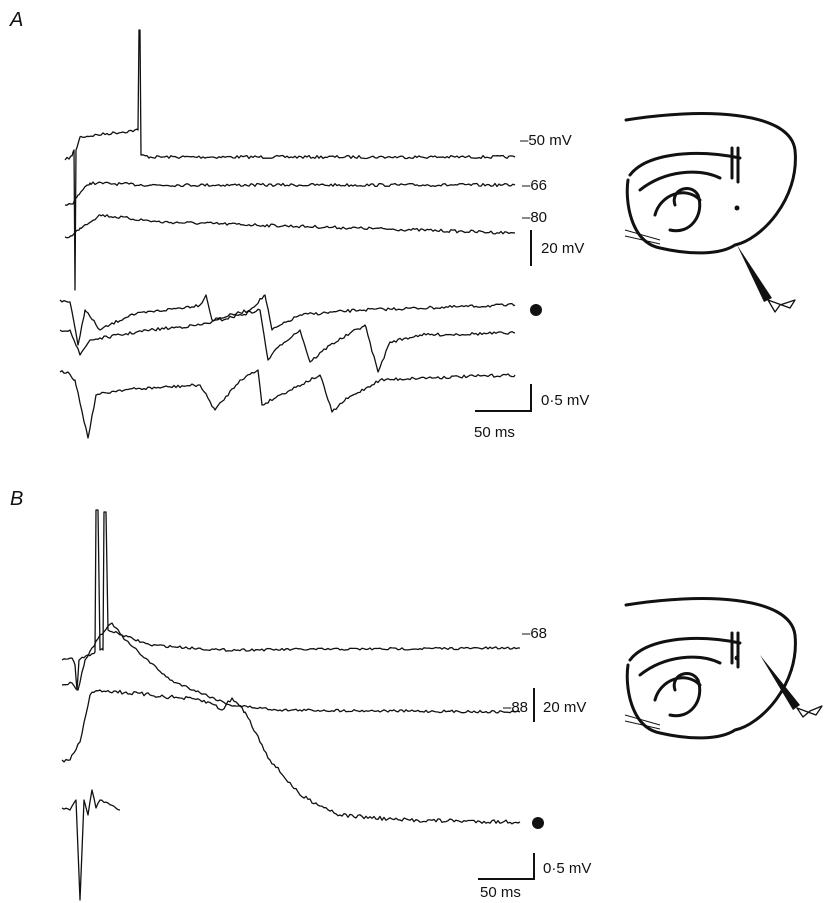  I want to click on trace-label: –66, so click(534, 185).